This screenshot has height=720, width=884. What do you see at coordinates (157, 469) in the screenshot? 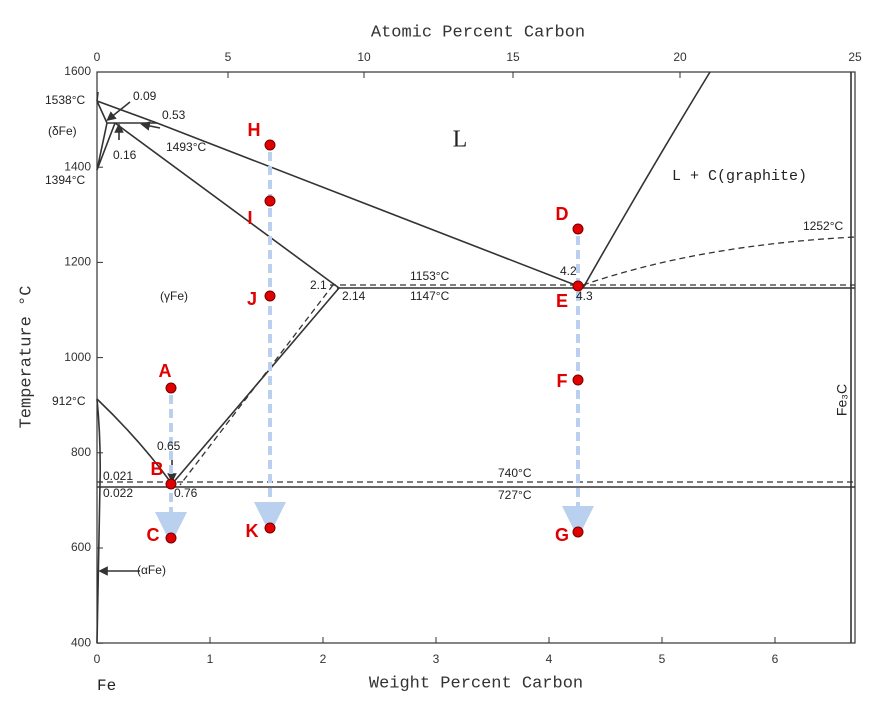
I see `point-label: B` at bounding box center [157, 469].